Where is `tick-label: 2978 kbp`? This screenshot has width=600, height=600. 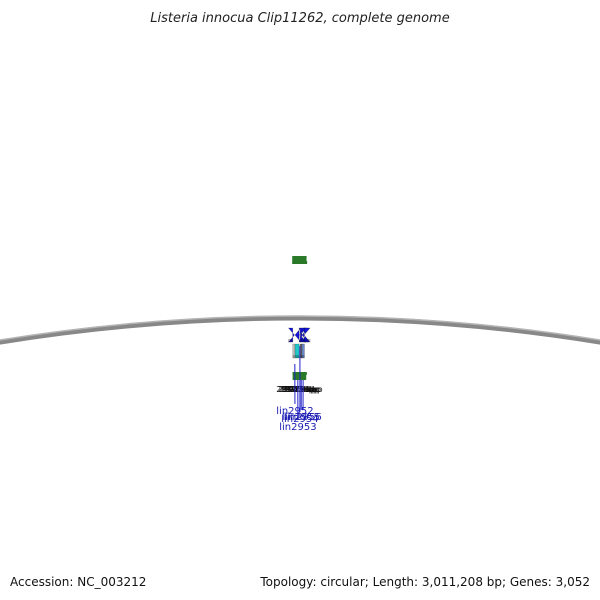 tick-label: 2978 kbp is located at coordinates (302, 389).